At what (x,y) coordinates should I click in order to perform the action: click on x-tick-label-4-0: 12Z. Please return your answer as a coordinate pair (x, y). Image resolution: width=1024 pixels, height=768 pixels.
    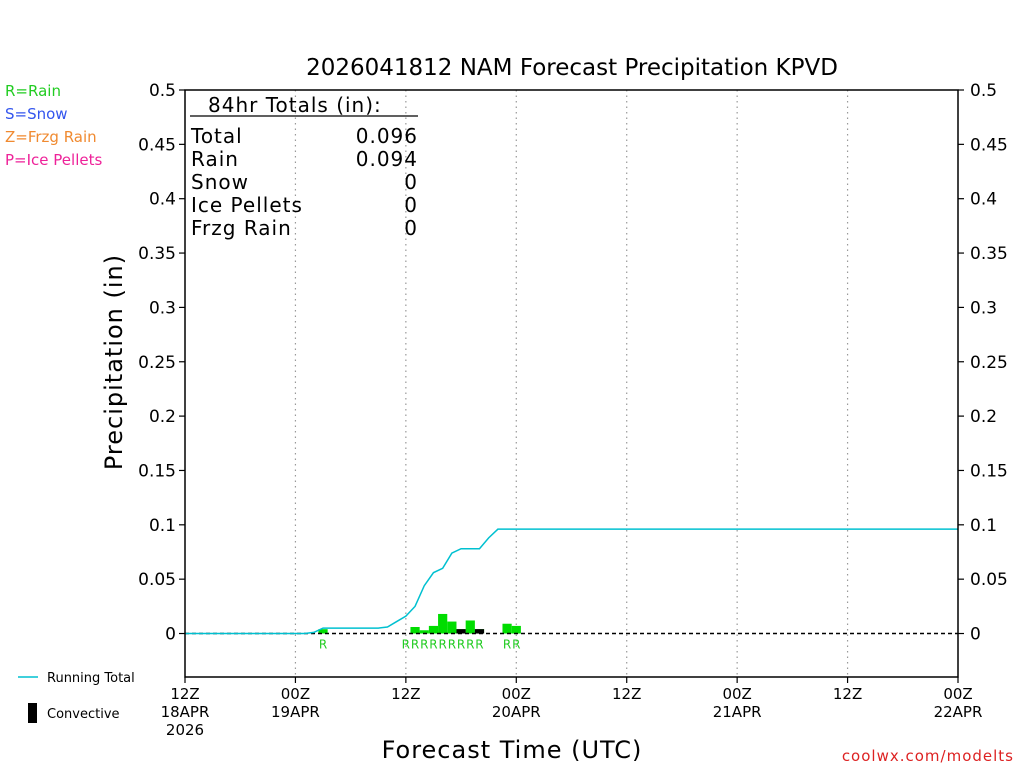
    Looking at the image, I should click on (626, 694).